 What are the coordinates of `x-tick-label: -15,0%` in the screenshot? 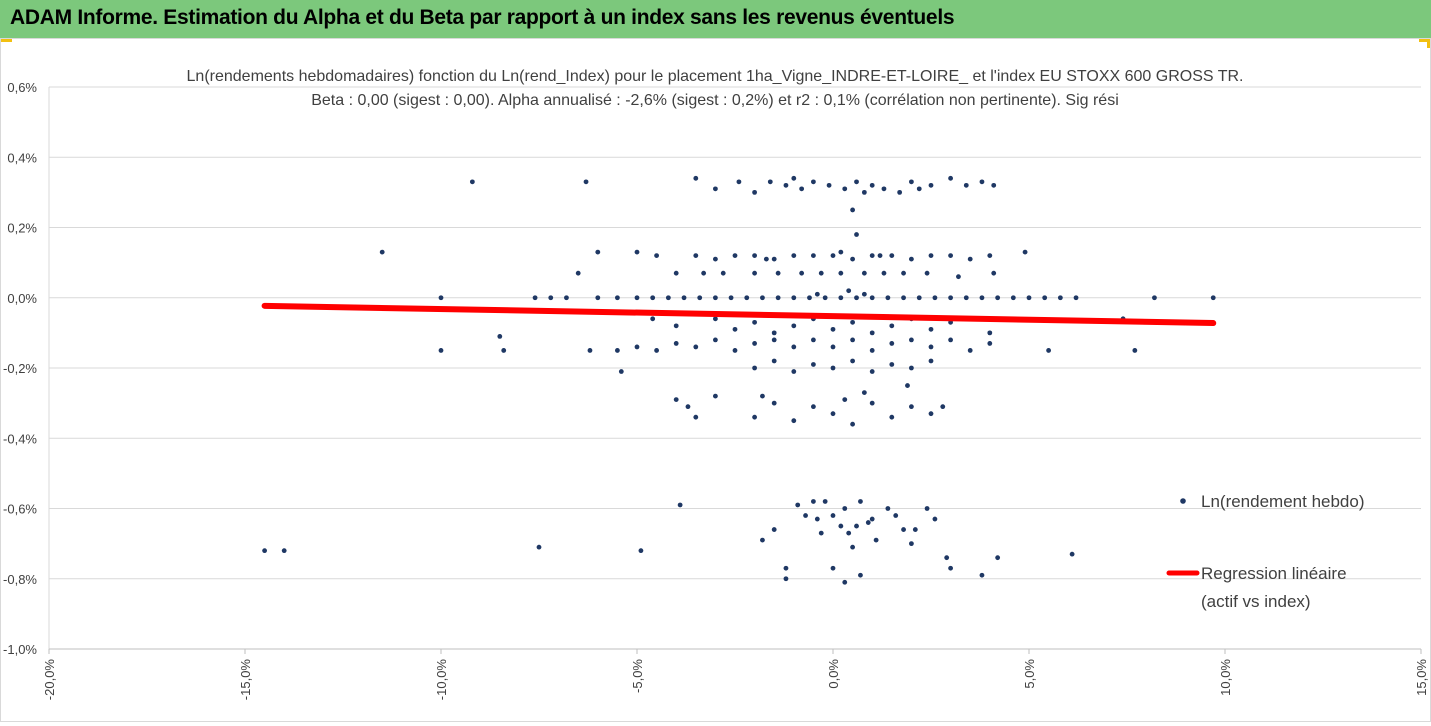 It's located at (245, 680).